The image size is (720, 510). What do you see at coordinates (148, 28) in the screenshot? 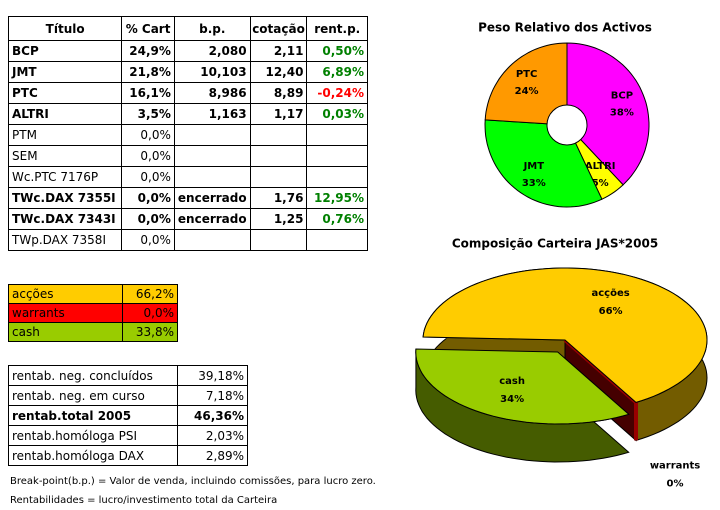
I see `header-cell: % Cart` at bounding box center [148, 28].